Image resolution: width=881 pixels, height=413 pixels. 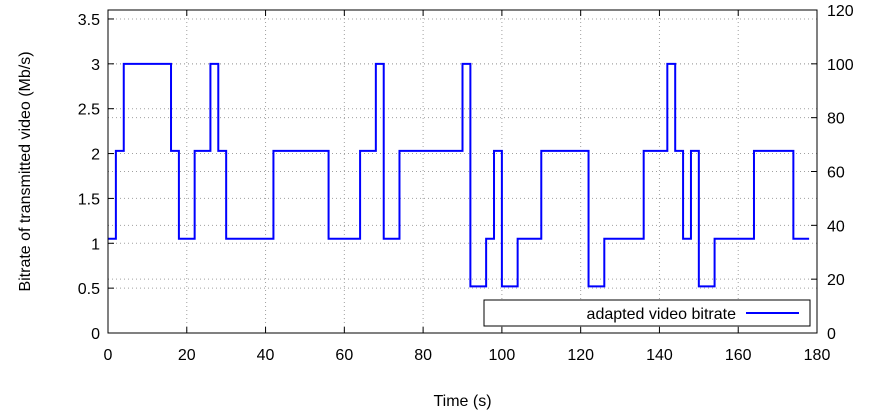 I want to click on y2-tick-label: 0, so click(x=831, y=334).